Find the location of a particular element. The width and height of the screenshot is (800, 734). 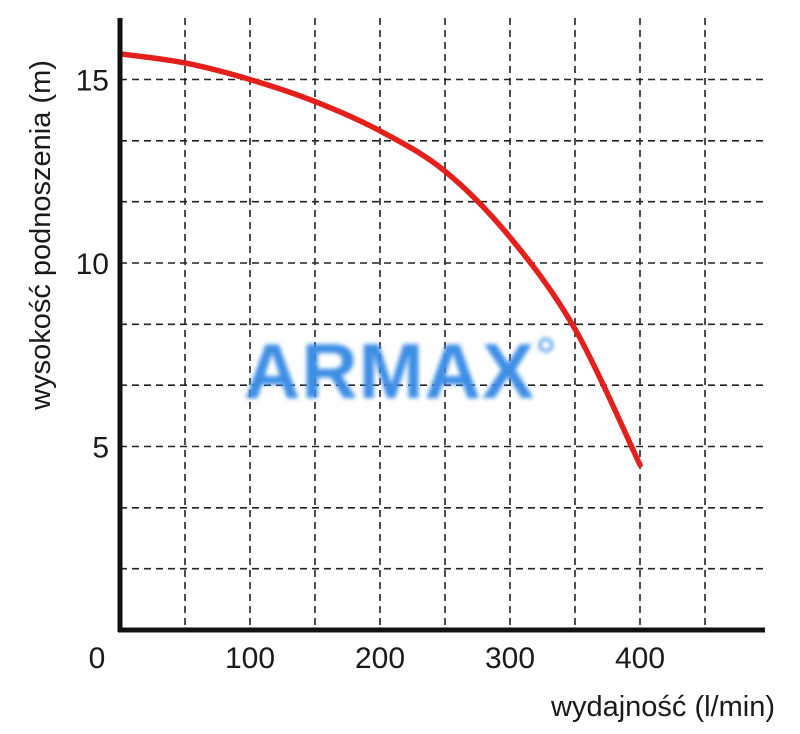

x-tick-label: 100 is located at coordinates (250, 658).